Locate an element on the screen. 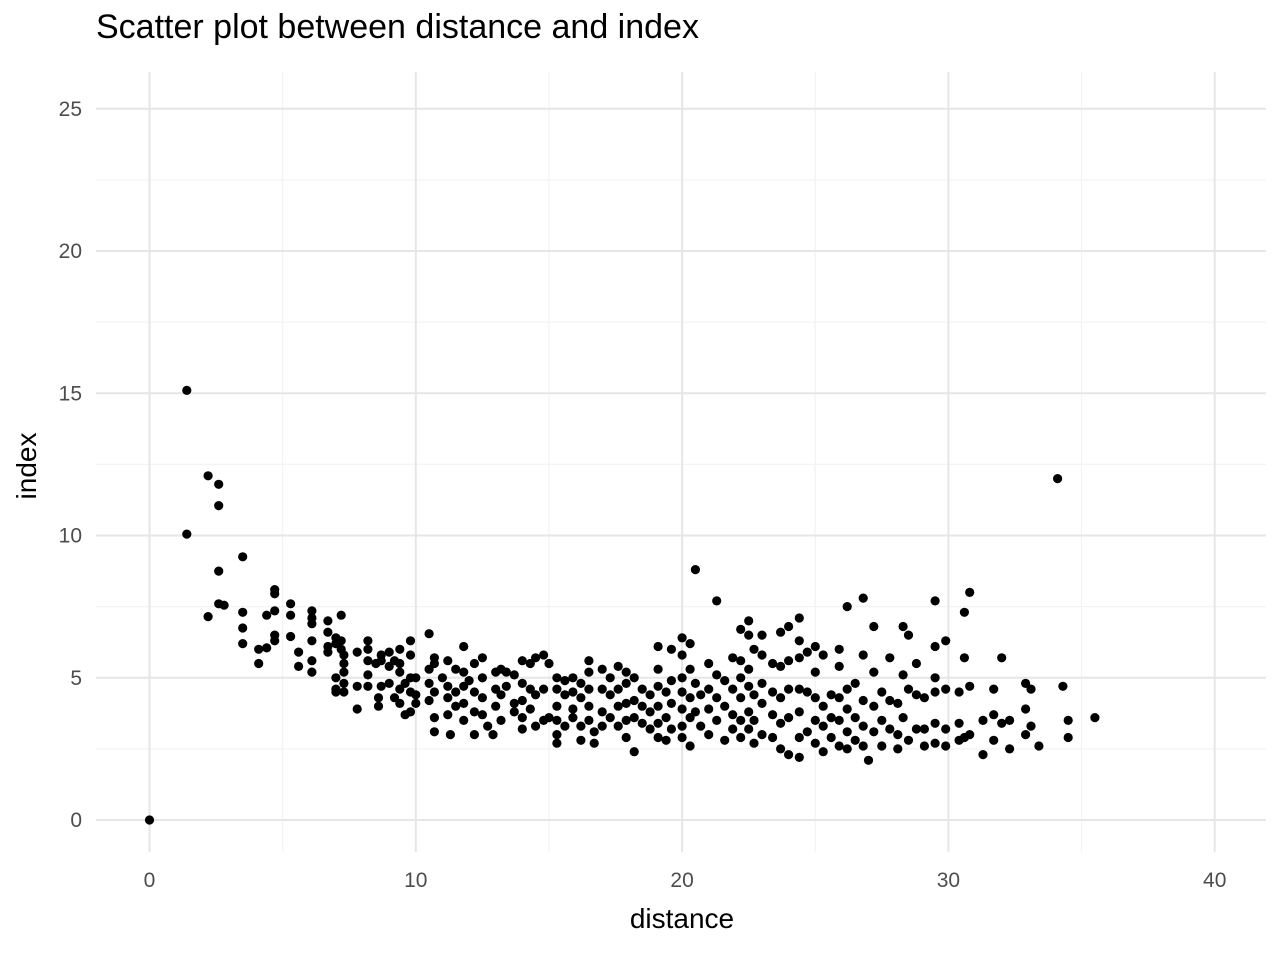  y-tick-label: 20 is located at coordinates (70, 251).